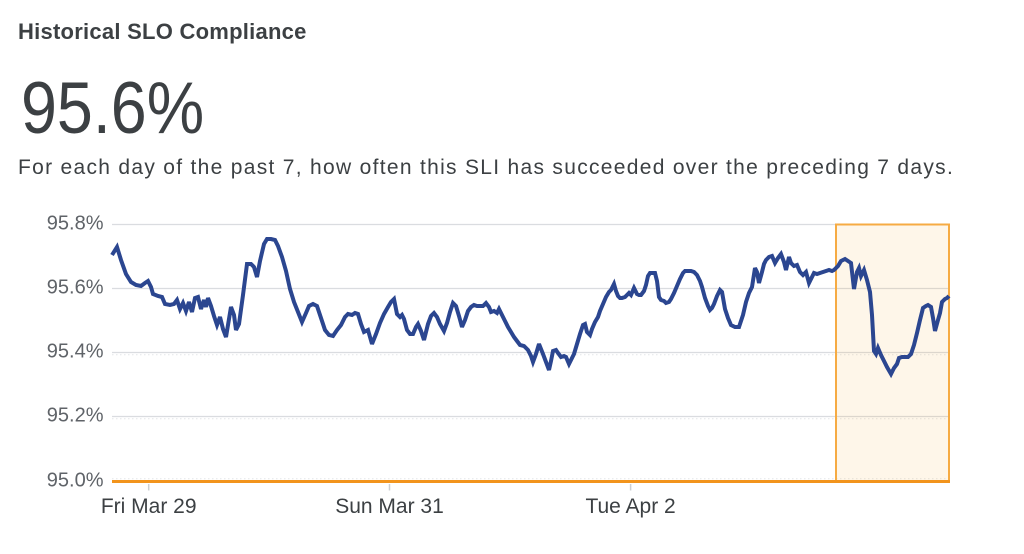 This screenshot has width=1024, height=554. Describe the element at coordinates (75, 224) in the screenshot. I see `svg-text: 95.8%` at that location.